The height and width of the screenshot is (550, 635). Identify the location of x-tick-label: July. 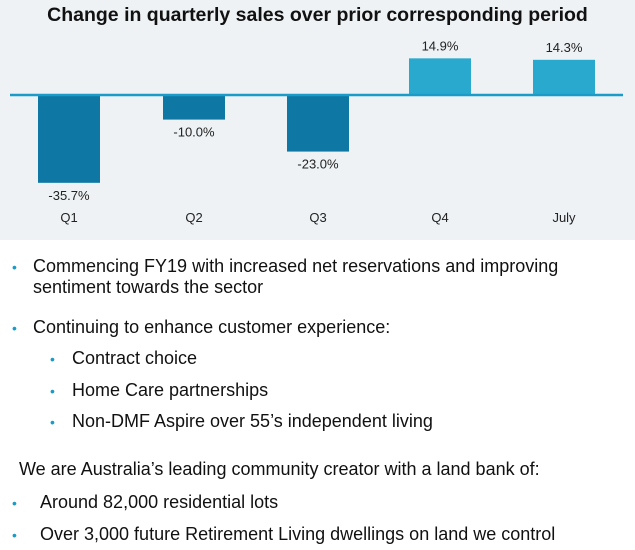
(564, 217).